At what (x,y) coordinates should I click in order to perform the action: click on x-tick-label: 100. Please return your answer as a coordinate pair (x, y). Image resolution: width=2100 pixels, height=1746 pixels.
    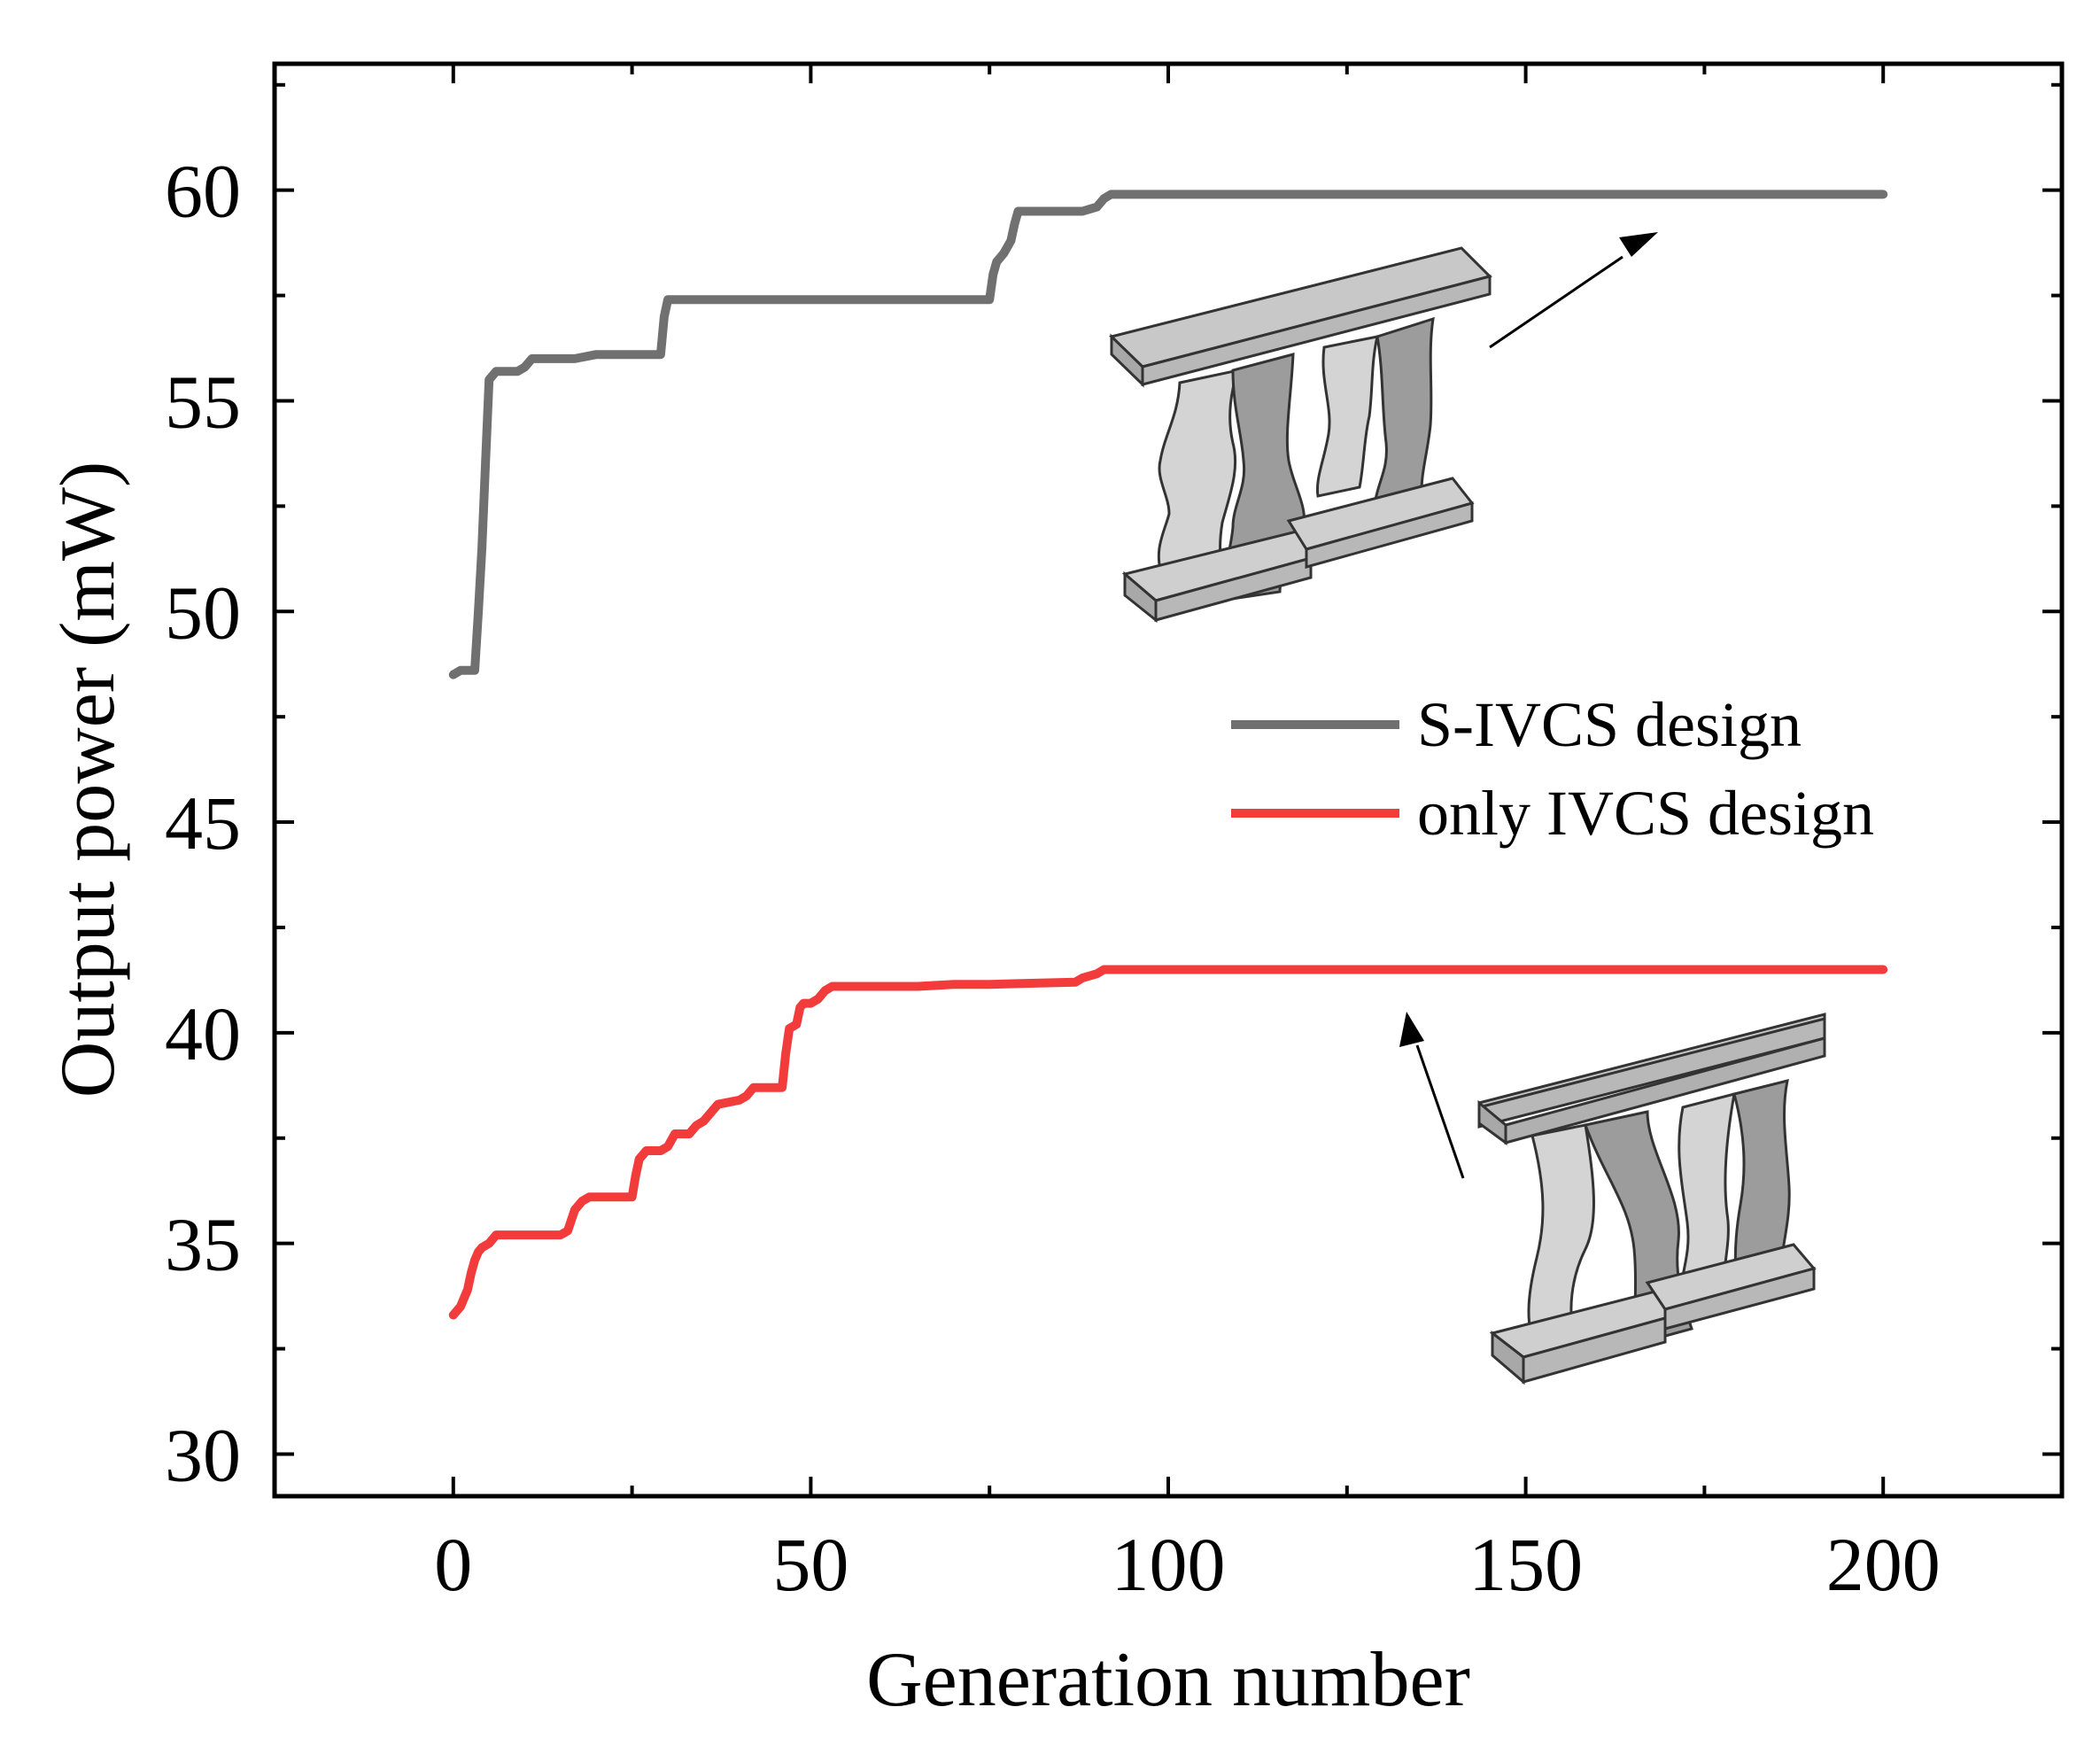
    Looking at the image, I should click on (1169, 1564).